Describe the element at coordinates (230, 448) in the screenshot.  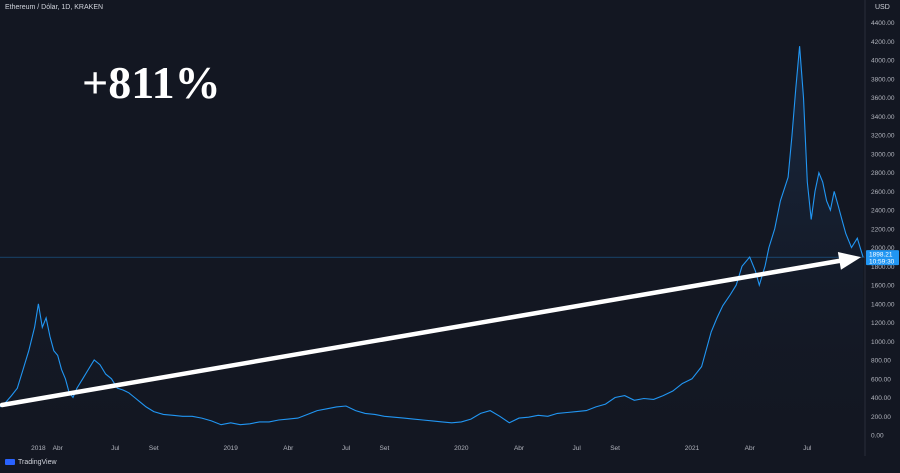
I see `x-tick-label: 2019` at that location.